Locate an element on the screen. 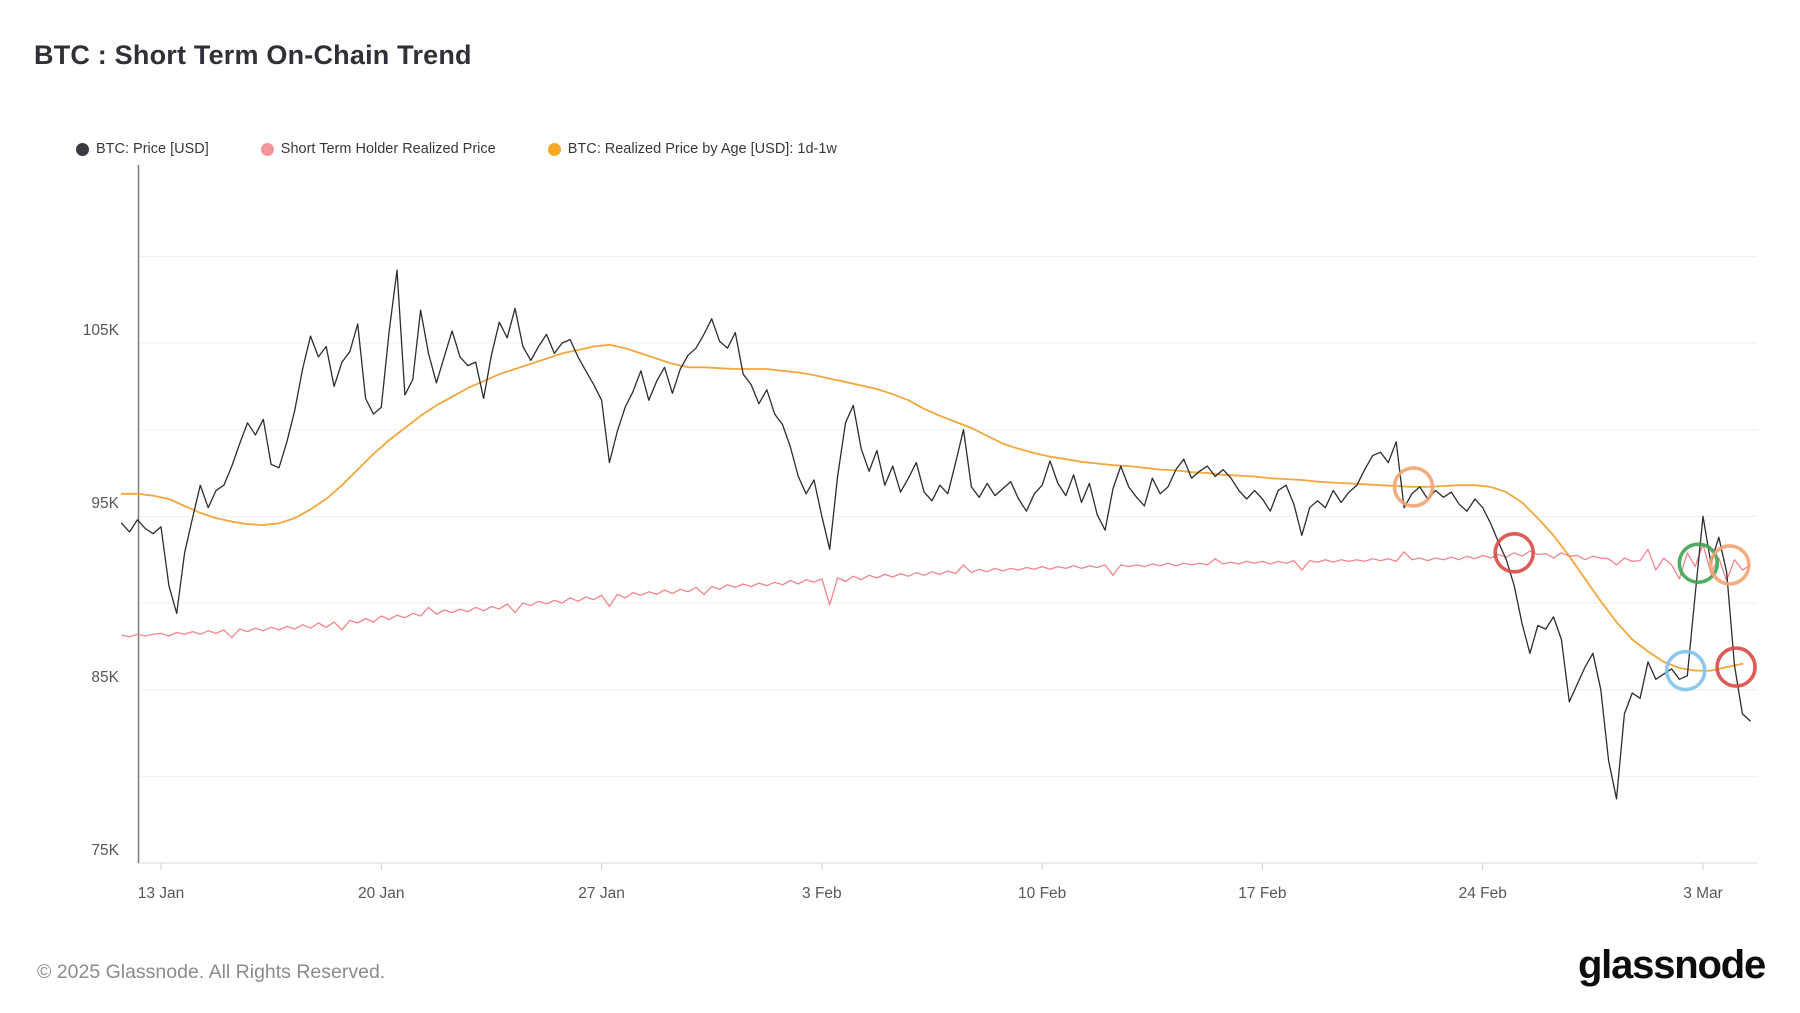 Image resolution: width=1800 pixels, height=1013 pixels. x-tick-label-27-jan: 27 Jan is located at coordinates (601, 893).